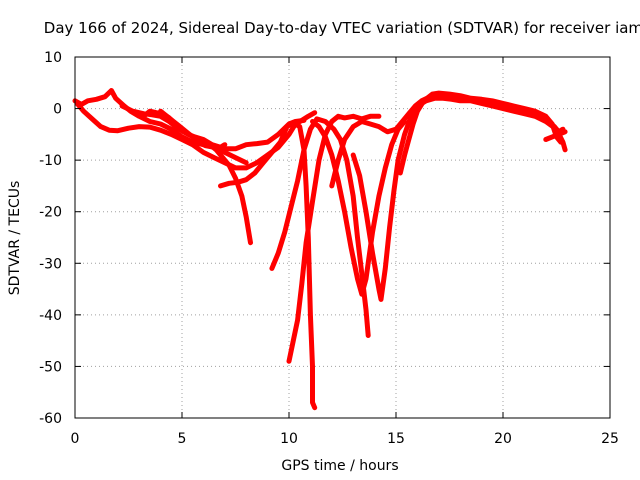 The height and width of the screenshot is (480, 640). What do you see at coordinates (50, 213) in the screenshot?
I see `y-tick-label: -20` at bounding box center [50, 213].